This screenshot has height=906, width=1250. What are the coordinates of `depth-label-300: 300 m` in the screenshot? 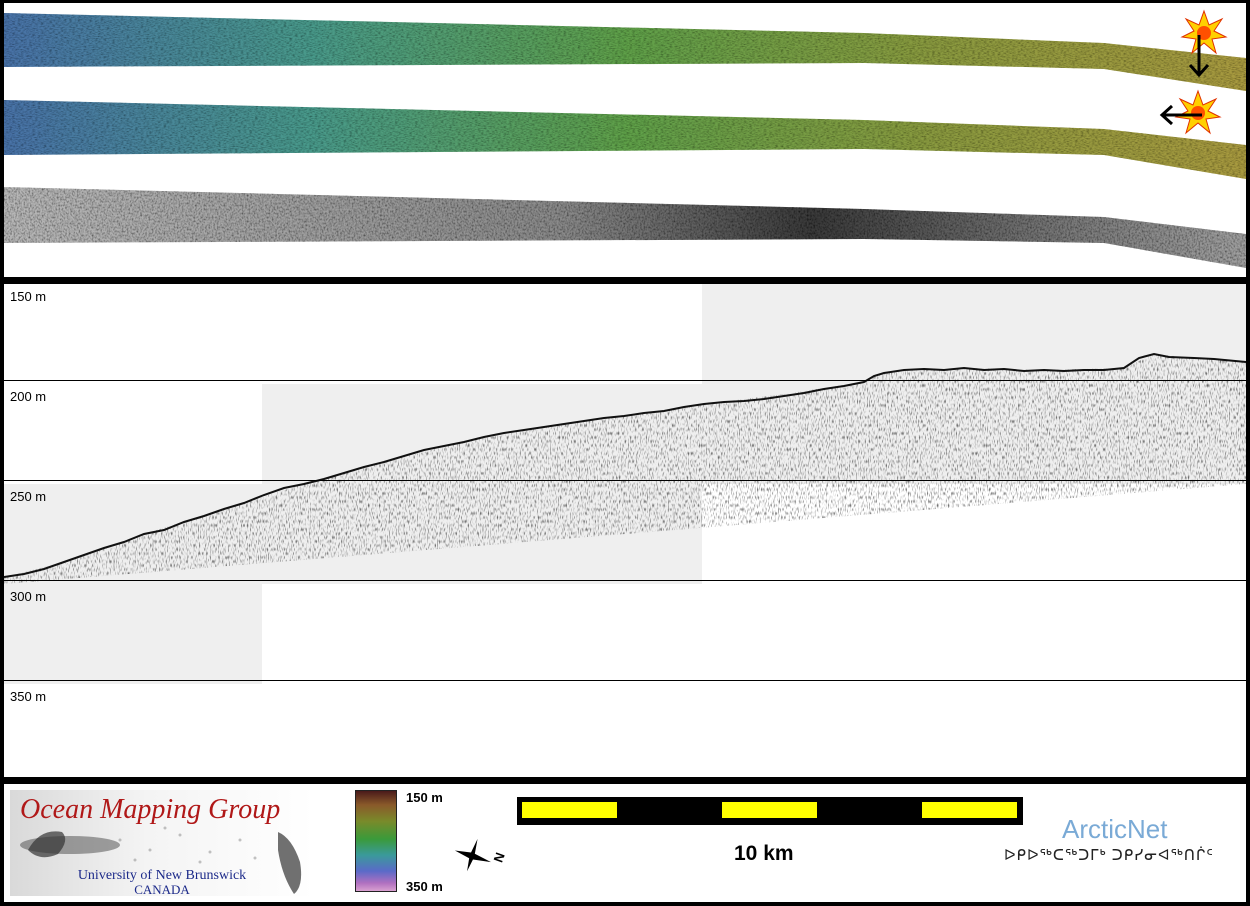 It's located at (28, 596).